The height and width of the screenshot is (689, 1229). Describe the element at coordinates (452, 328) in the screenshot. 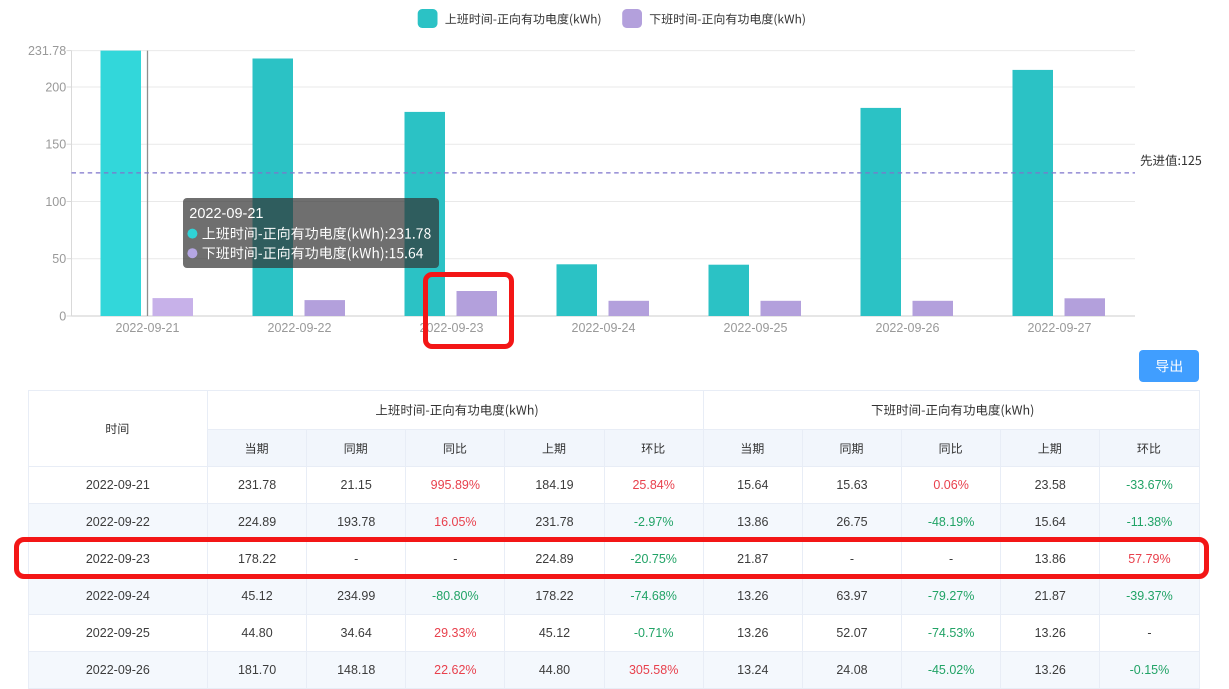

I see `svg-text: 2022-09-23` at that location.